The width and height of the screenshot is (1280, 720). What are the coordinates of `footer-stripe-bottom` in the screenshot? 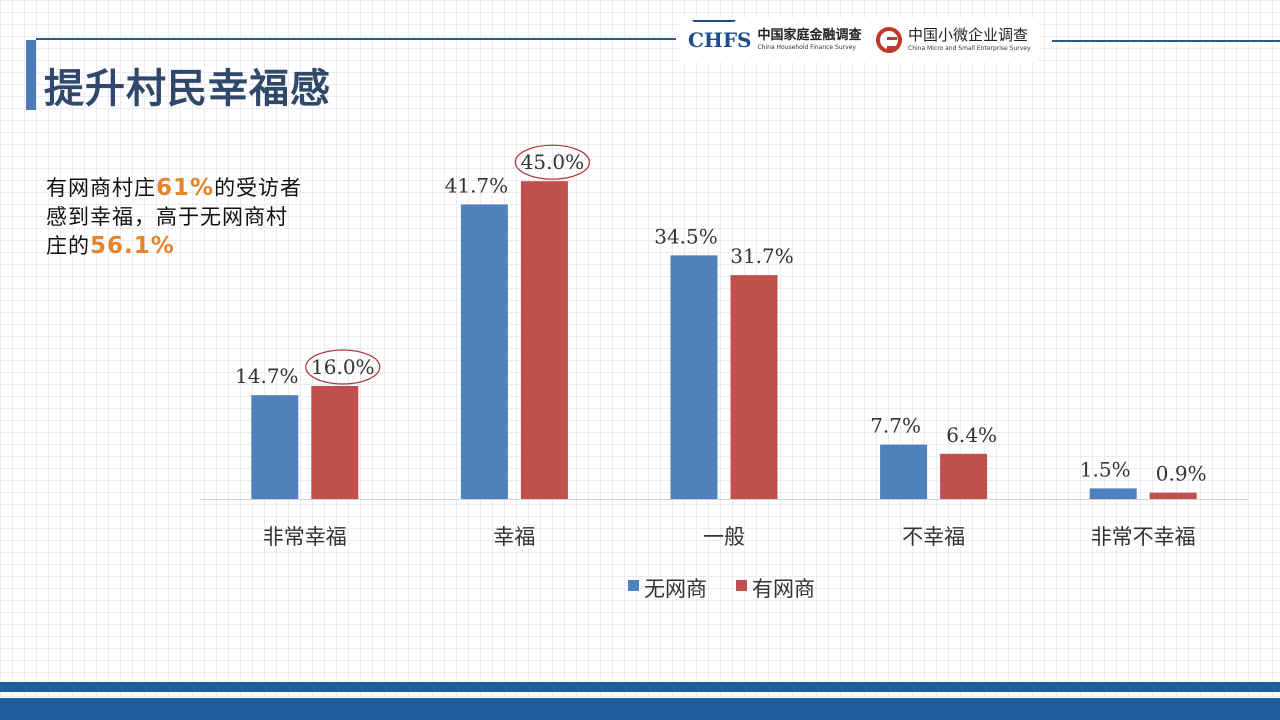 It's located at (640, 709).